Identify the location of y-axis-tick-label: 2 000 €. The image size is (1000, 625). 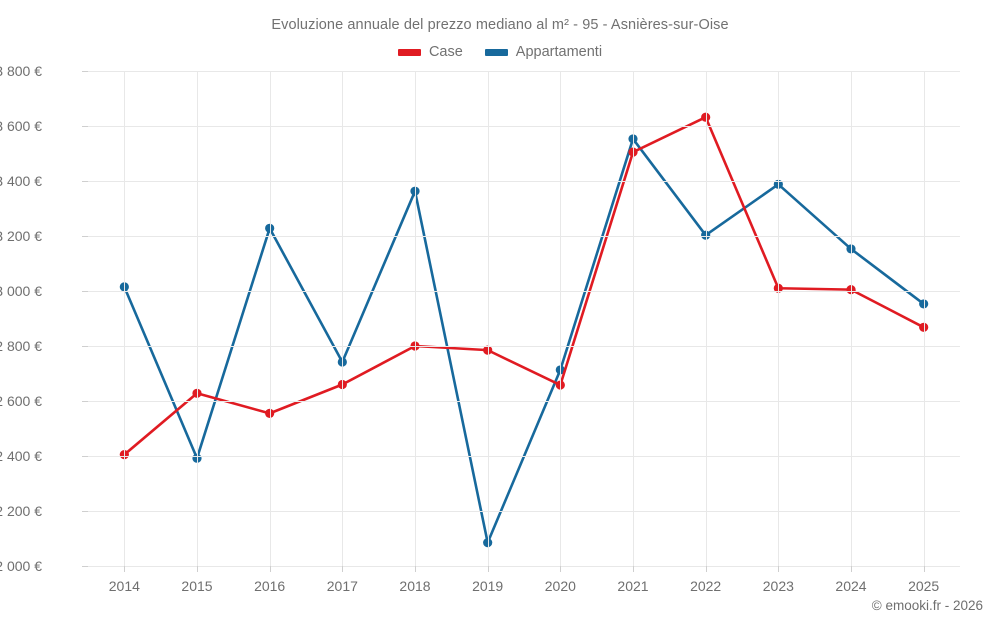
(21, 566).